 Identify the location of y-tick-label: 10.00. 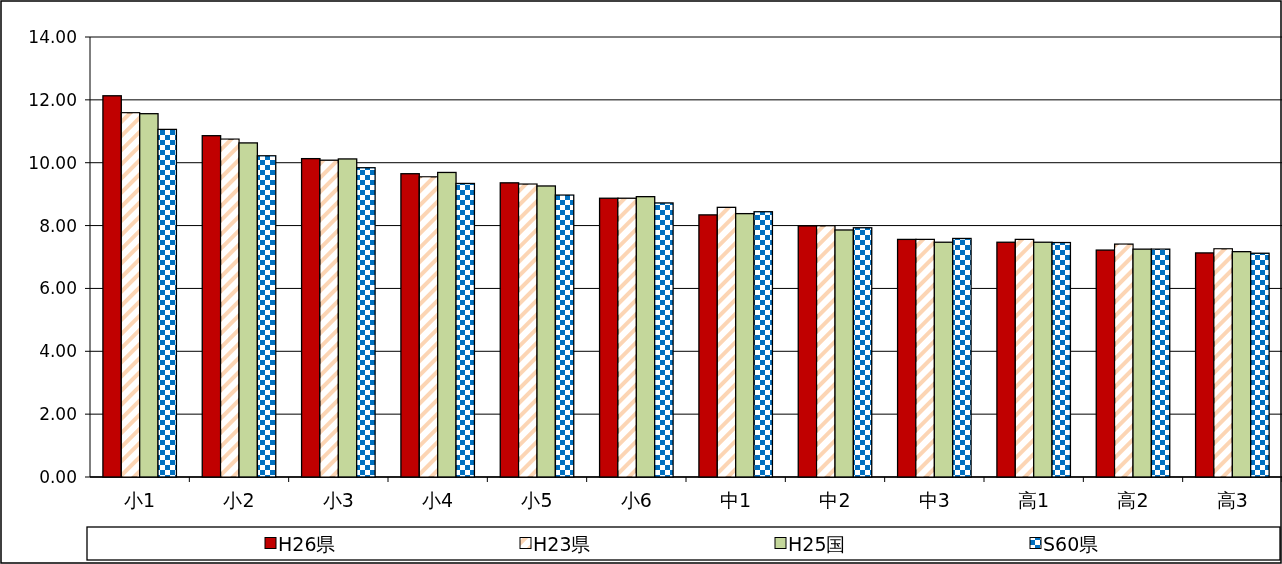
(52, 162).